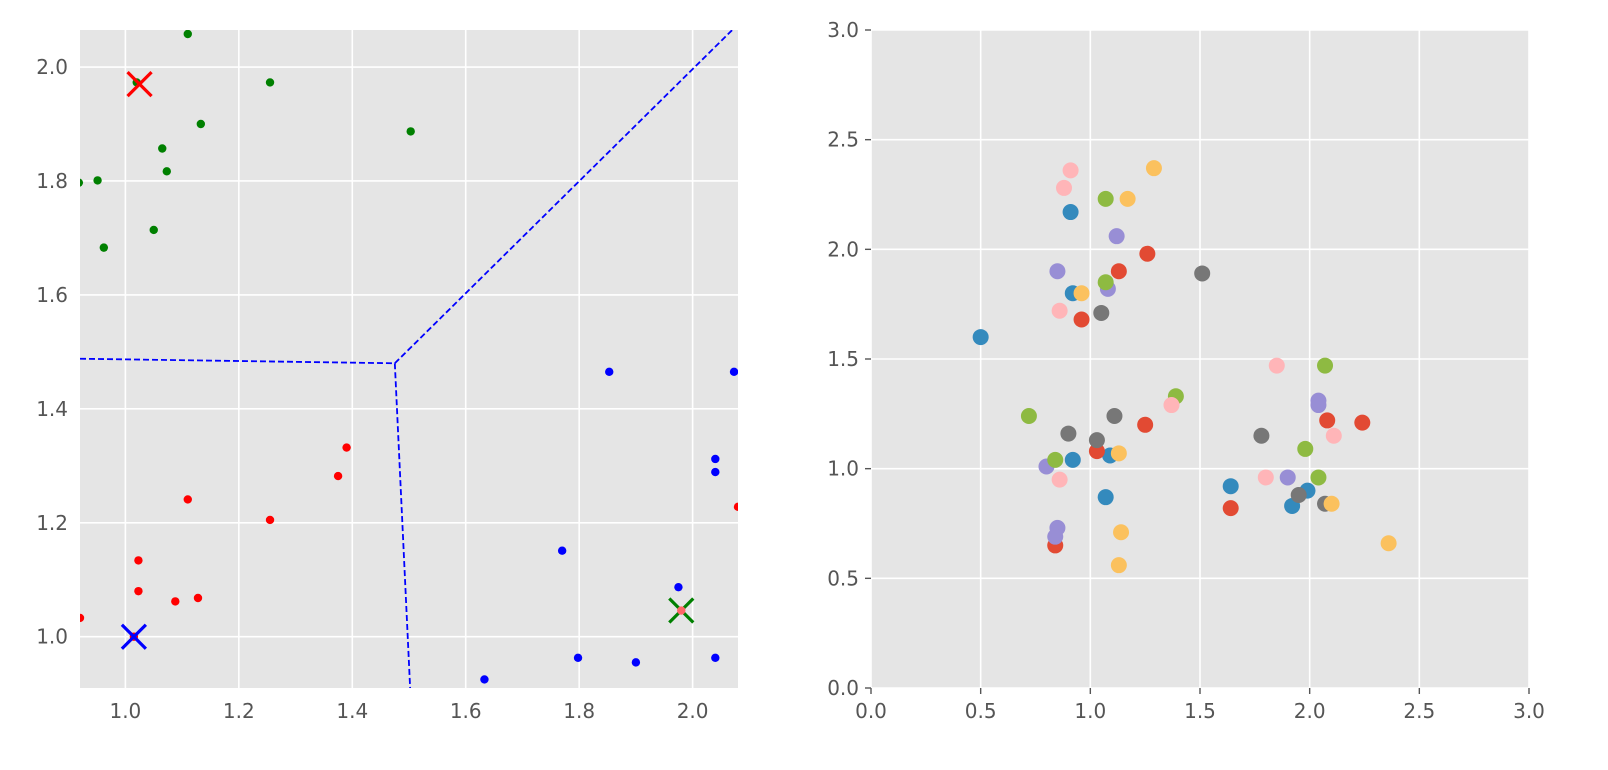 Image resolution: width=1608 pixels, height=770 pixels. Describe the element at coordinates (466, 711) in the screenshot. I see `x-tick-label: 1.6` at that location.